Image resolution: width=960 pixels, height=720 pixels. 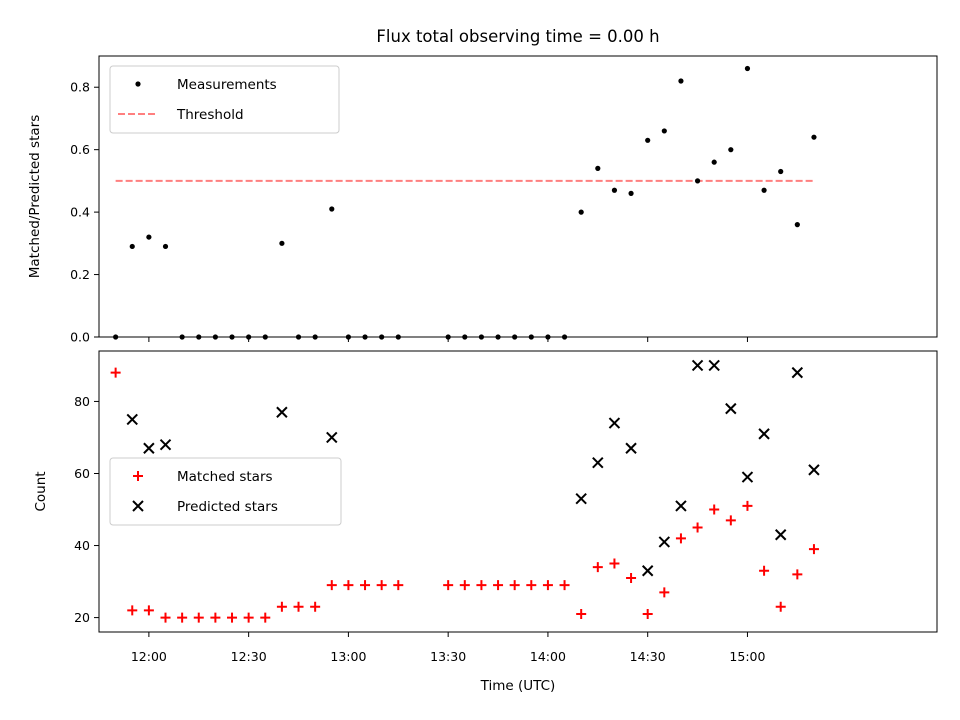 What do you see at coordinates (82, 545) in the screenshot?
I see `bottom-ytick-label: 40` at bounding box center [82, 545].